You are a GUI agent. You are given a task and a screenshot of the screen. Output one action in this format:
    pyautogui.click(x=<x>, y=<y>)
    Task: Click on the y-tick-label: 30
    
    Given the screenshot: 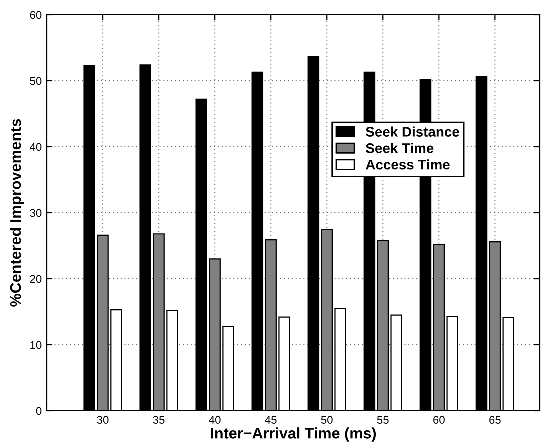 What is the action you would take?
    pyautogui.click(x=36, y=213)
    